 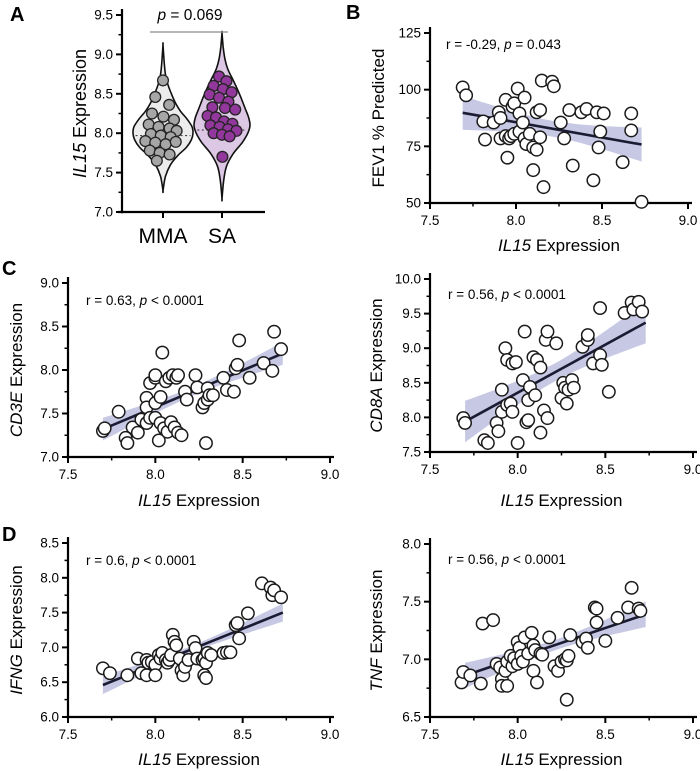 I want to click on svg-text: 50, so click(x=413, y=203).